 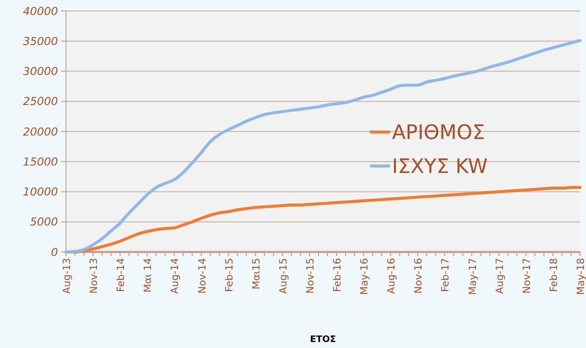 I want to click on y-tick-label: 0, so click(x=54, y=252).